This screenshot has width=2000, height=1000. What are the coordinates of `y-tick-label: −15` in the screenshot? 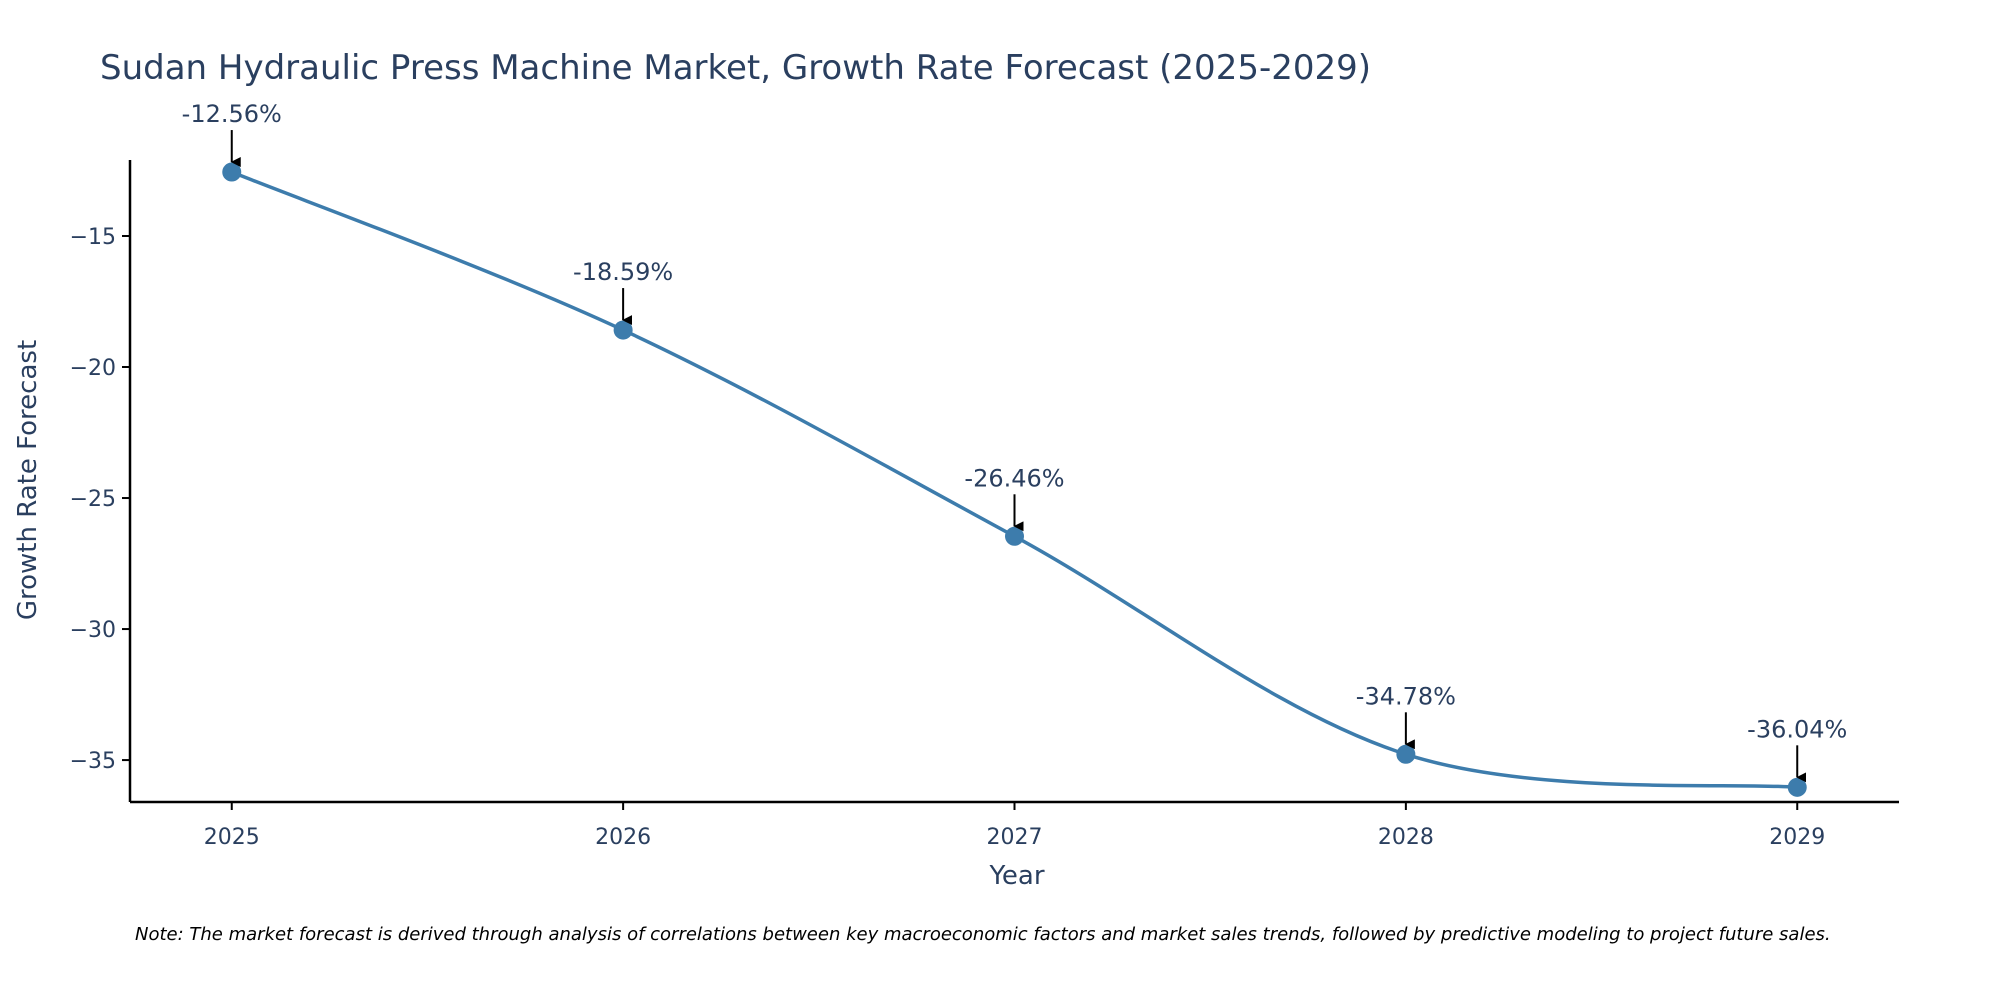 It's located at (93, 237).